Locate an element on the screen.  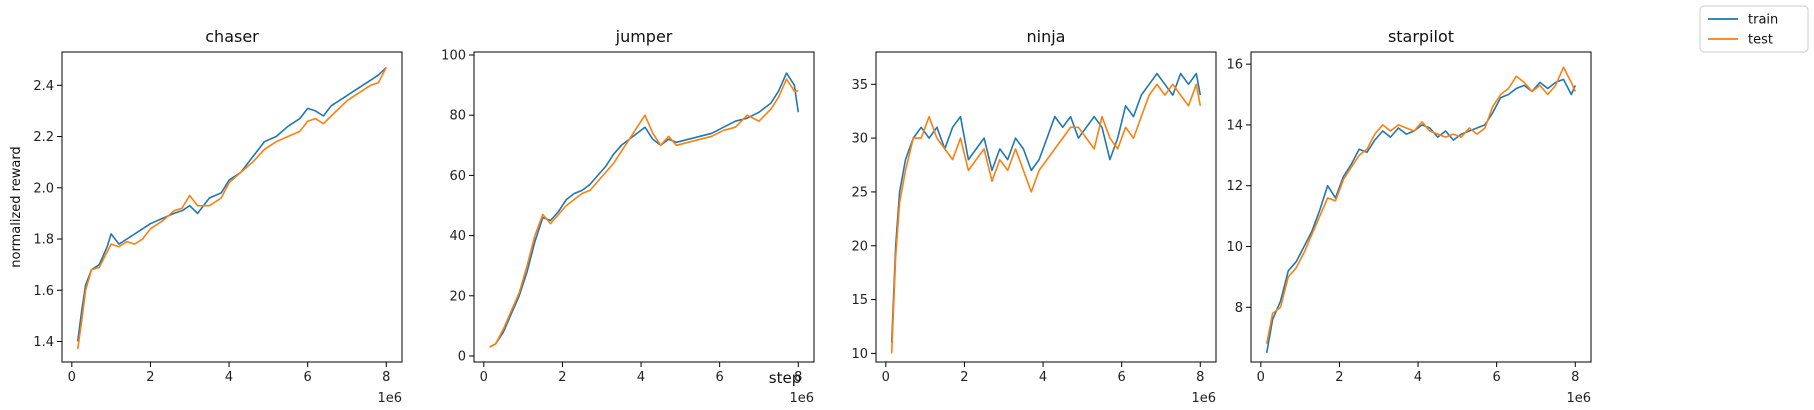
y-tick-label: 60 is located at coordinates (457, 176).